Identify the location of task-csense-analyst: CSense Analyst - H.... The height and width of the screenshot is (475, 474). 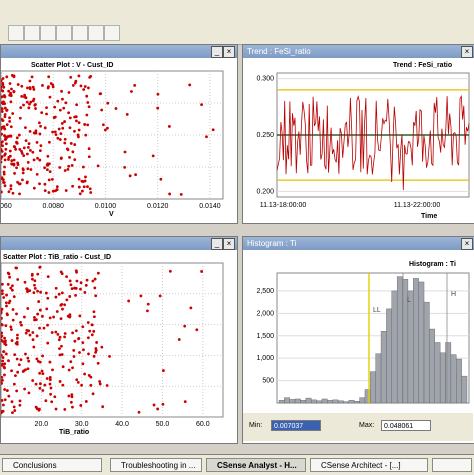
(256, 465).